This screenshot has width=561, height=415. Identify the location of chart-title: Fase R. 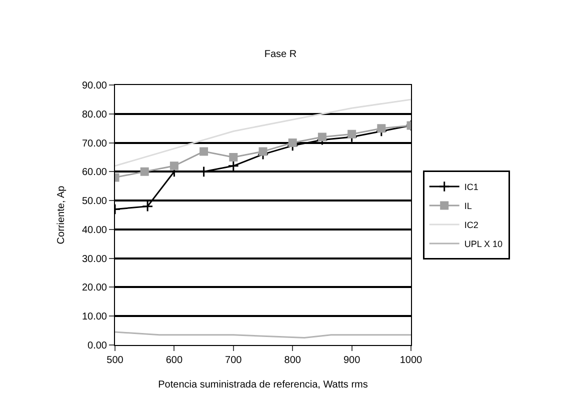
(280, 54).